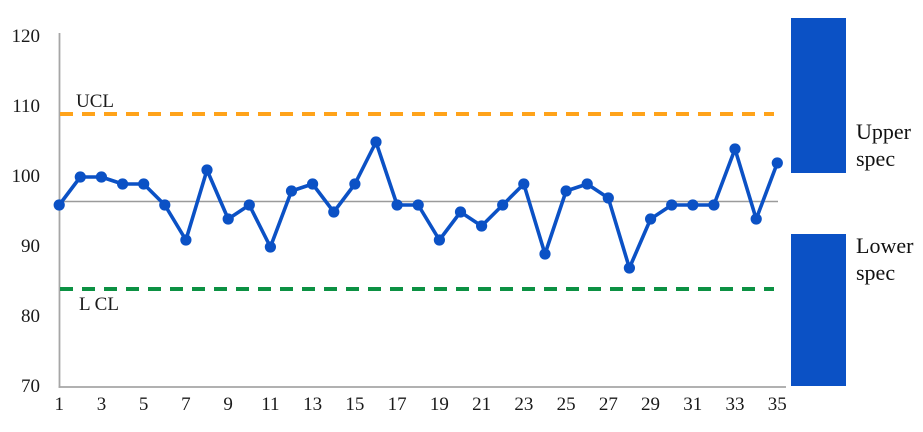 Image resolution: width=923 pixels, height=432 pixels. What do you see at coordinates (482, 404) in the screenshot?
I see `x-tick-label: 21` at bounding box center [482, 404].